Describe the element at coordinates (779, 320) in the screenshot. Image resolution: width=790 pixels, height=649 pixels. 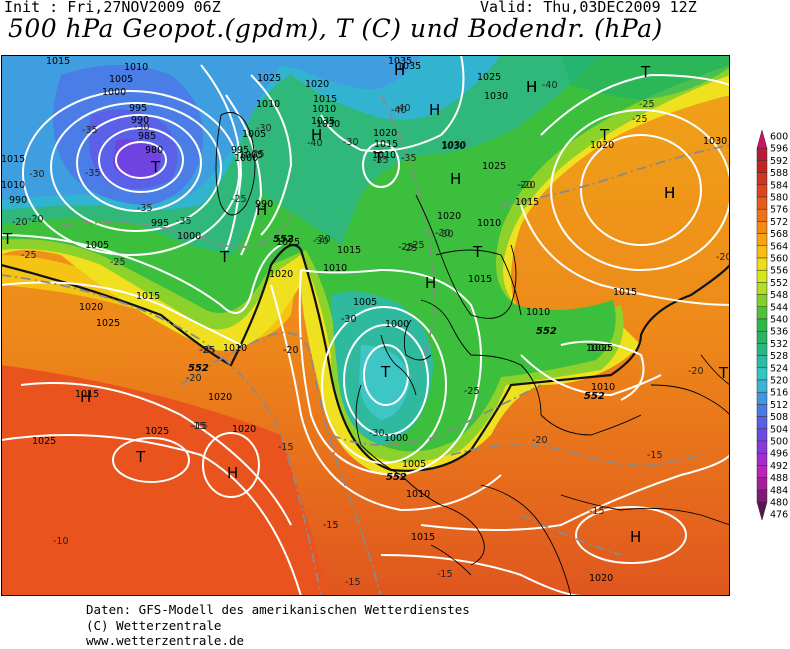
I see `legend-label: 540` at that location.